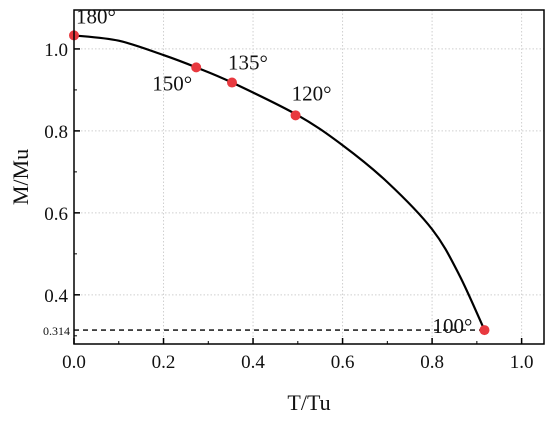 This screenshot has width=550, height=421. Describe the element at coordinates (295, 115) in the screenshot. I see `data-point-120deg` at that location.